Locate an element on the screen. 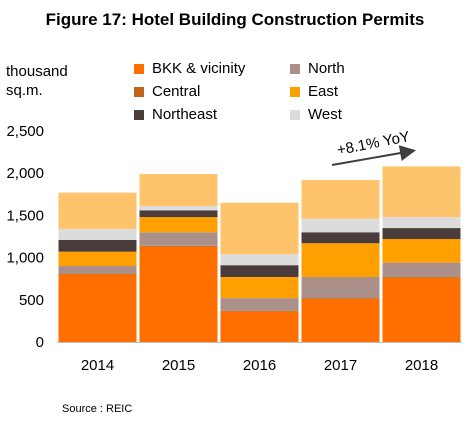 Image resolution: width=470 pixels, height=423 pixels. x-tick-label: 2014 is located at coordinates (97, 365).